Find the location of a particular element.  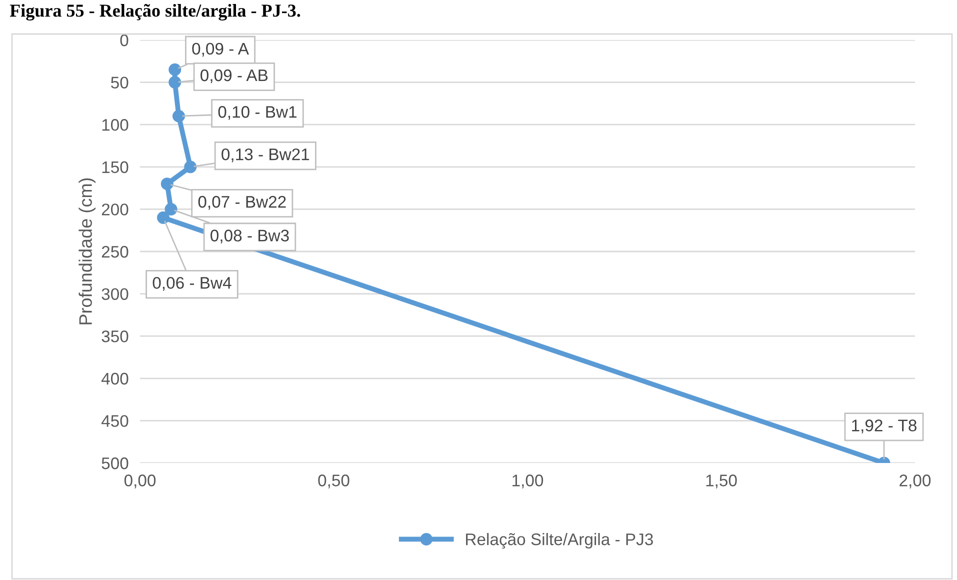

y-tick-label: 0 is located at coordinates (124, 40).